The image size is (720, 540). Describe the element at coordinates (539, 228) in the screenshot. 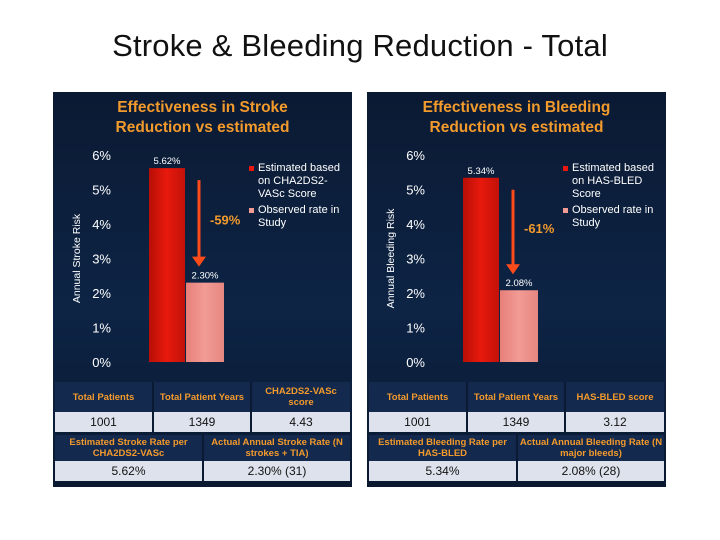

I see `reduction-label: -61%` at that location.